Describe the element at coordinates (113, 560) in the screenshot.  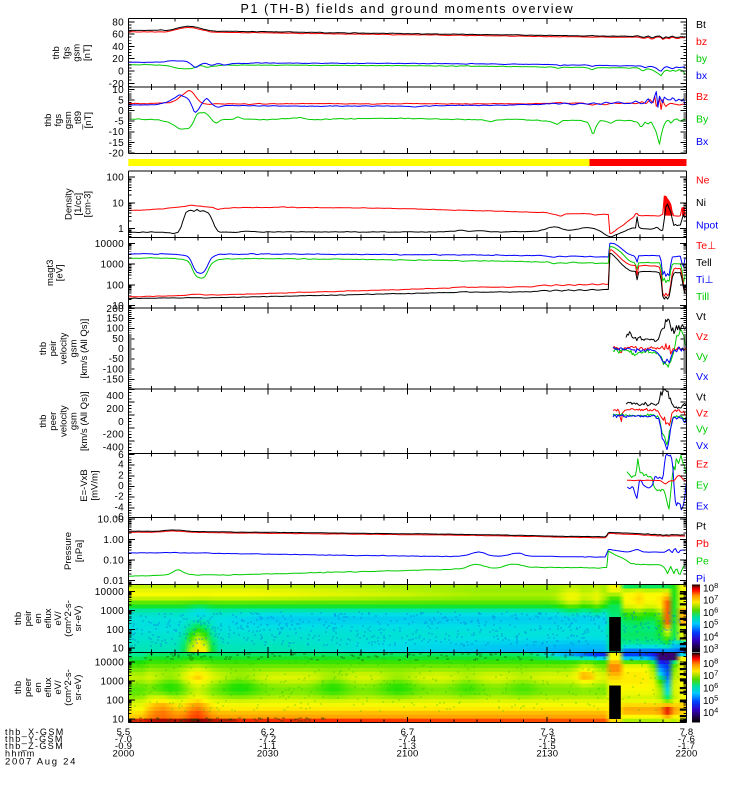
I see `svg-text: 0.10` at that location.